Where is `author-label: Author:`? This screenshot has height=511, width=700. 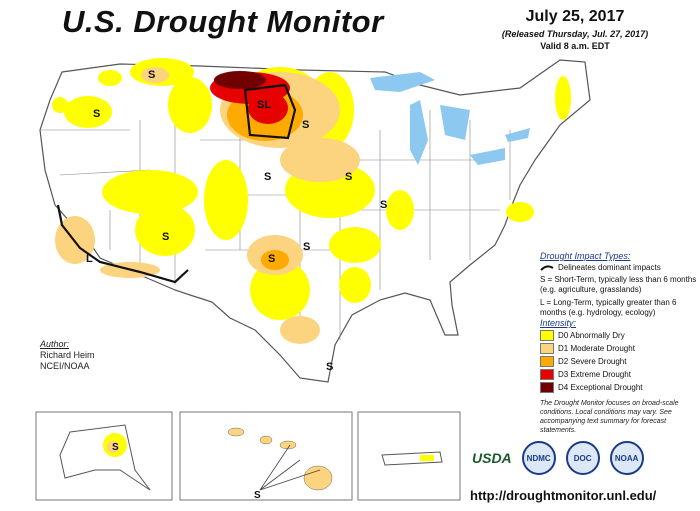 author-label: Author: is located at coordinates (55, 344).